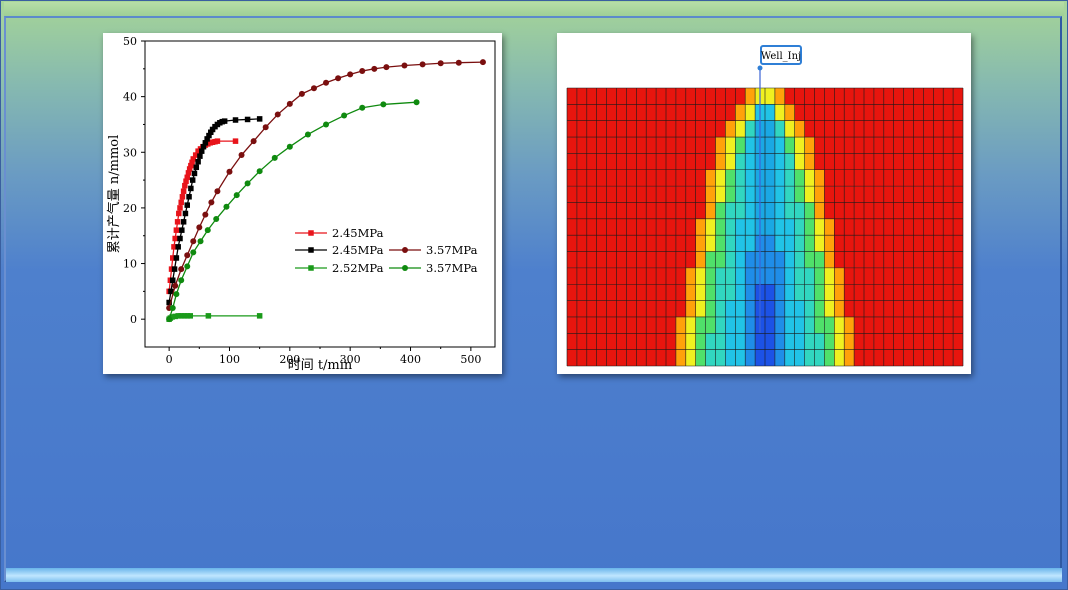  What do you see at coordinates (760, 68) in the screenshot?
I see `well-head-marker` at bounding box center [760, 68].